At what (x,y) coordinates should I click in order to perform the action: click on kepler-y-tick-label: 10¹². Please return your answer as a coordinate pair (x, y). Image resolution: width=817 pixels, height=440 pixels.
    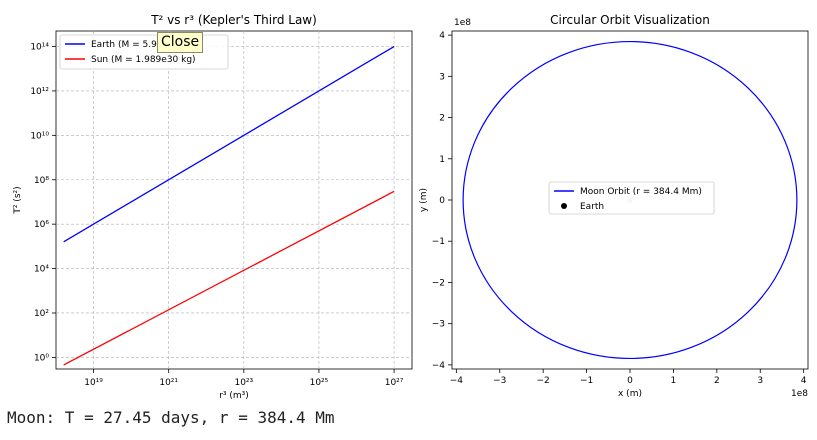
    Looking at the image, I should click on (39, 92).